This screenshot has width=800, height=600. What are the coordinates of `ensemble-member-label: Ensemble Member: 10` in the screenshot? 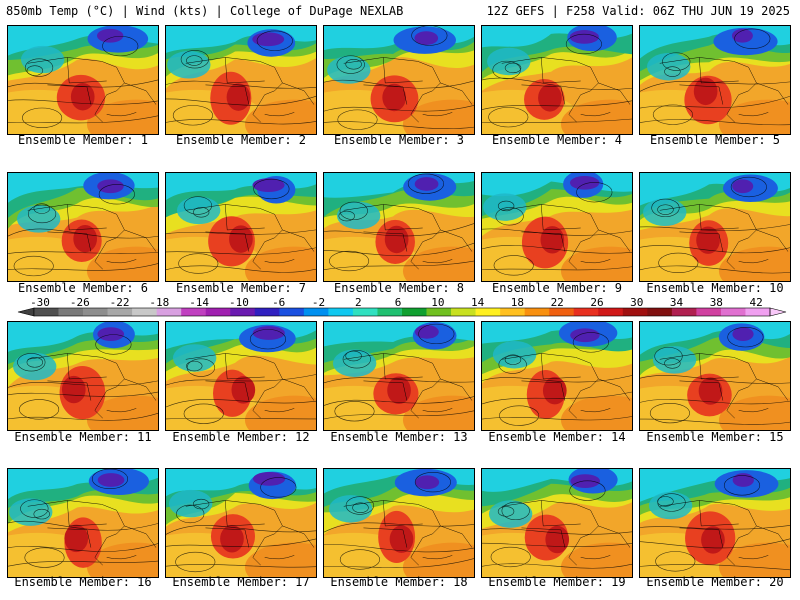 It's located at (715, 288).